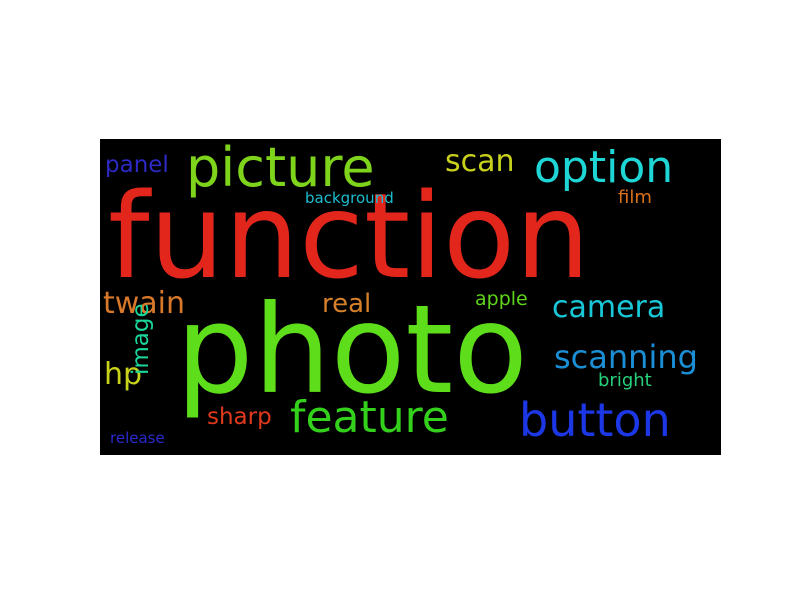  I want to click on word-bright: bright, so click(625, 380).